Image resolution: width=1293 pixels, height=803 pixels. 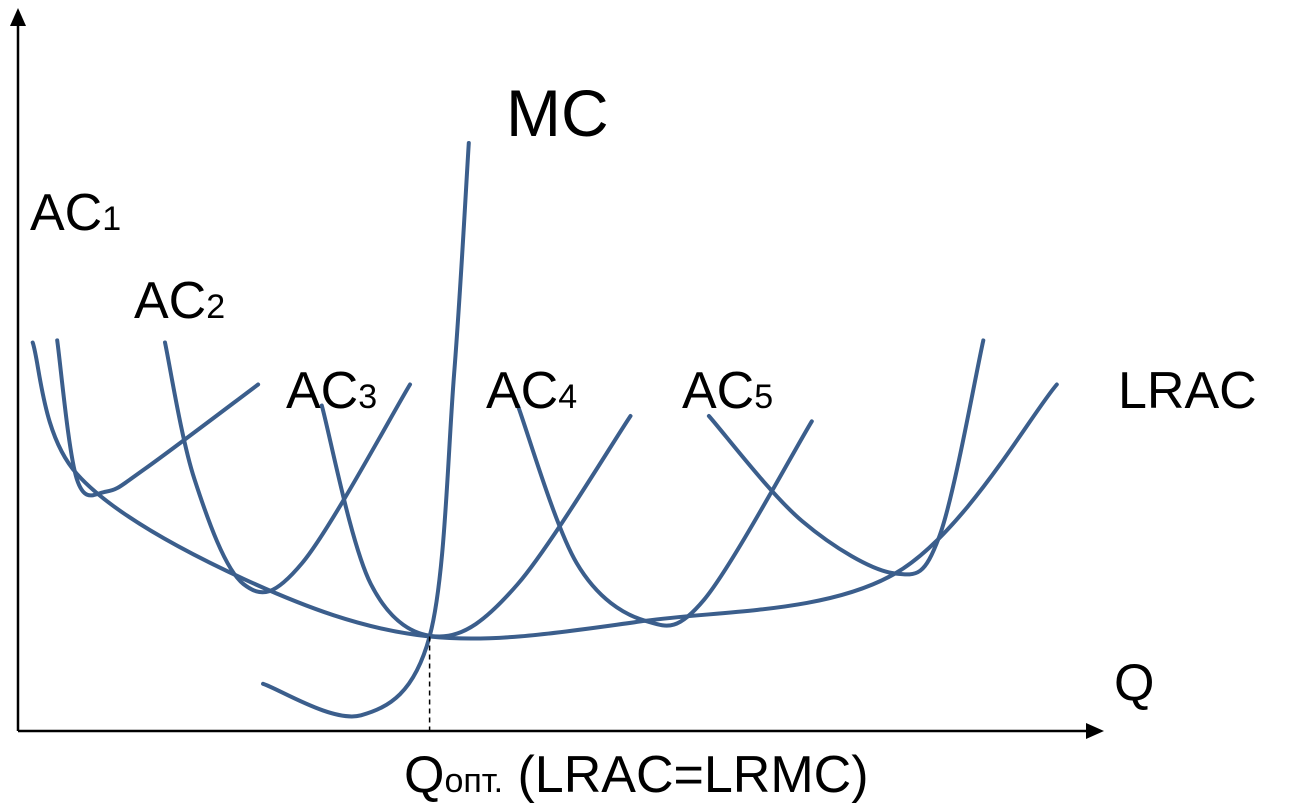 What do you see at coordinates (476, 521) in the screenshot?
I see `curve-ac3` at bounding box center [476, 521].